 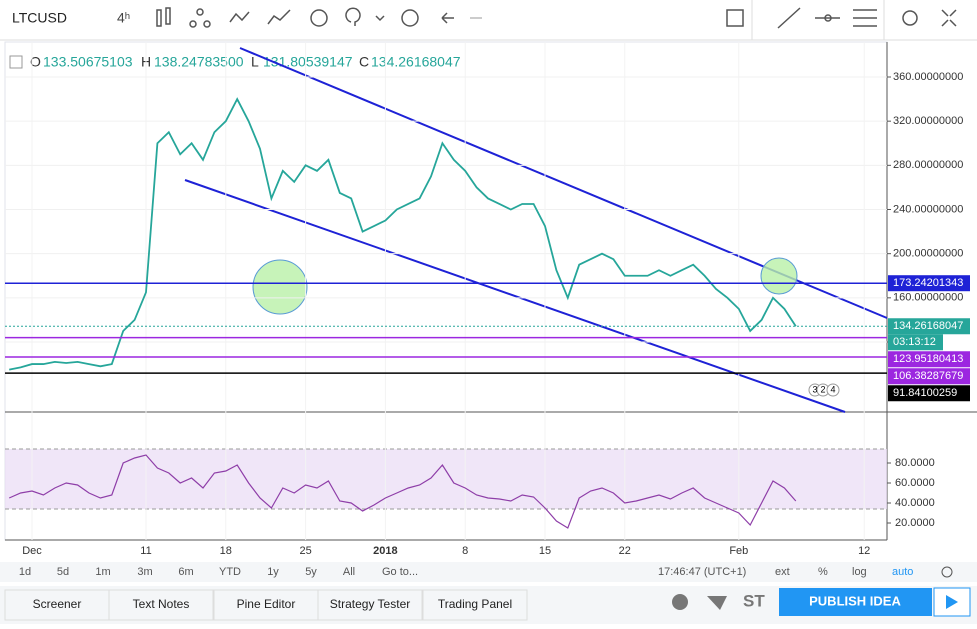 I want to click on price-label: 123.95180413, so click(x=928, y=359).